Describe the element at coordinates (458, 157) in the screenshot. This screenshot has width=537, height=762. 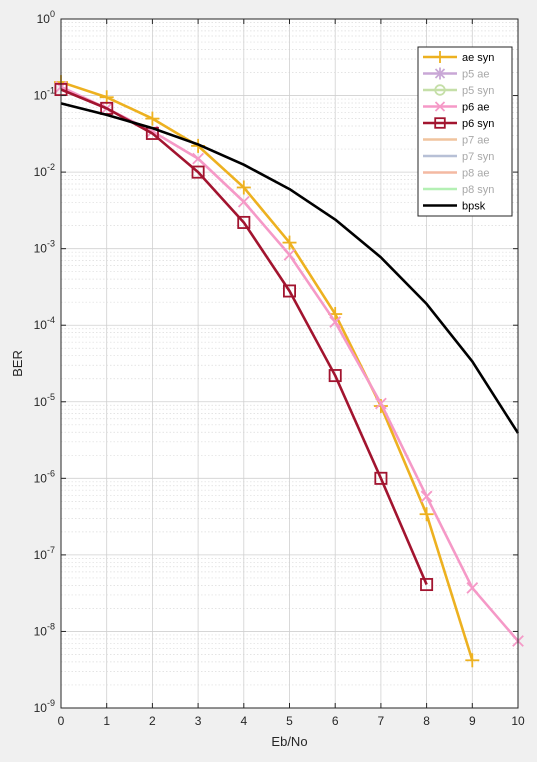
I see `legend-entry: p7 syn` at that location.